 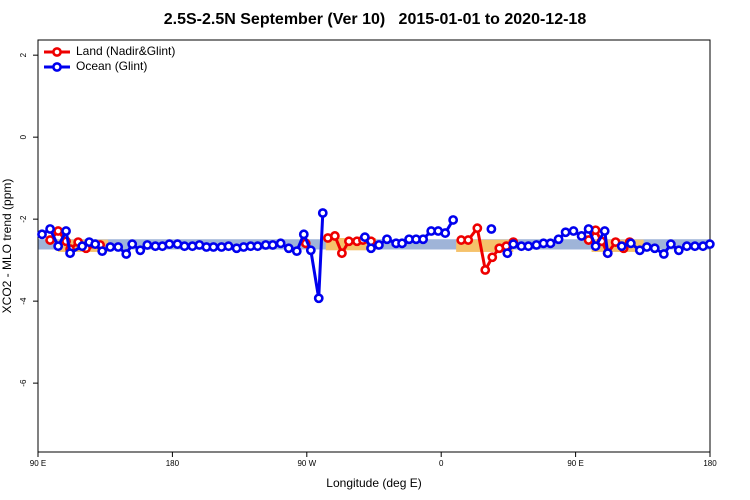 I want to click on y-tick-label: 0, so click(x=23, y=136).